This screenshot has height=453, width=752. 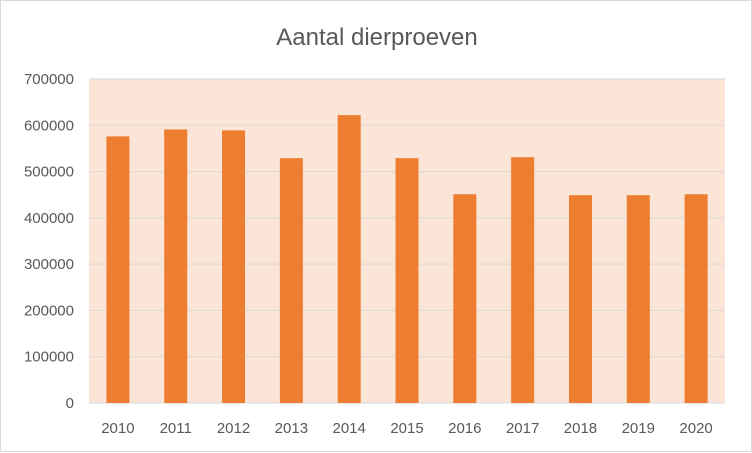 I want to click on y-tick-label: 100000, so click(x=49, y=357).